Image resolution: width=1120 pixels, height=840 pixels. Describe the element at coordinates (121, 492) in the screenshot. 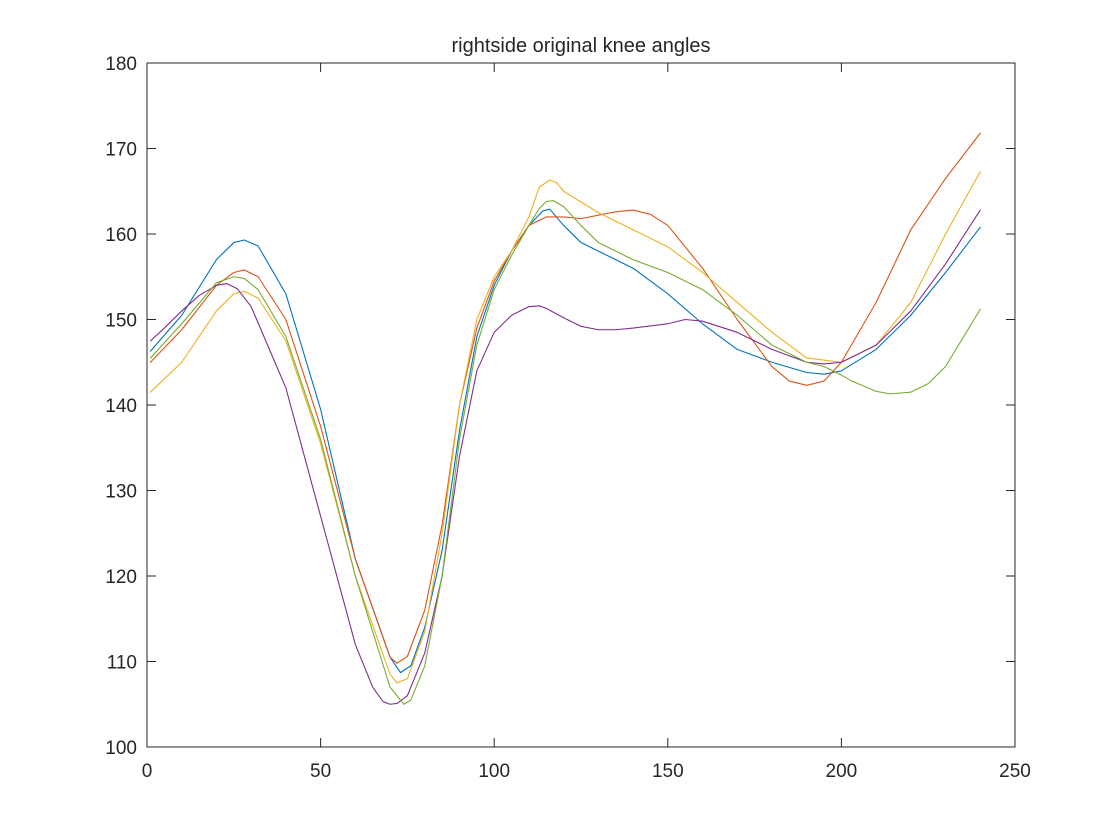

I see `y-tick-label: 130` at that location.